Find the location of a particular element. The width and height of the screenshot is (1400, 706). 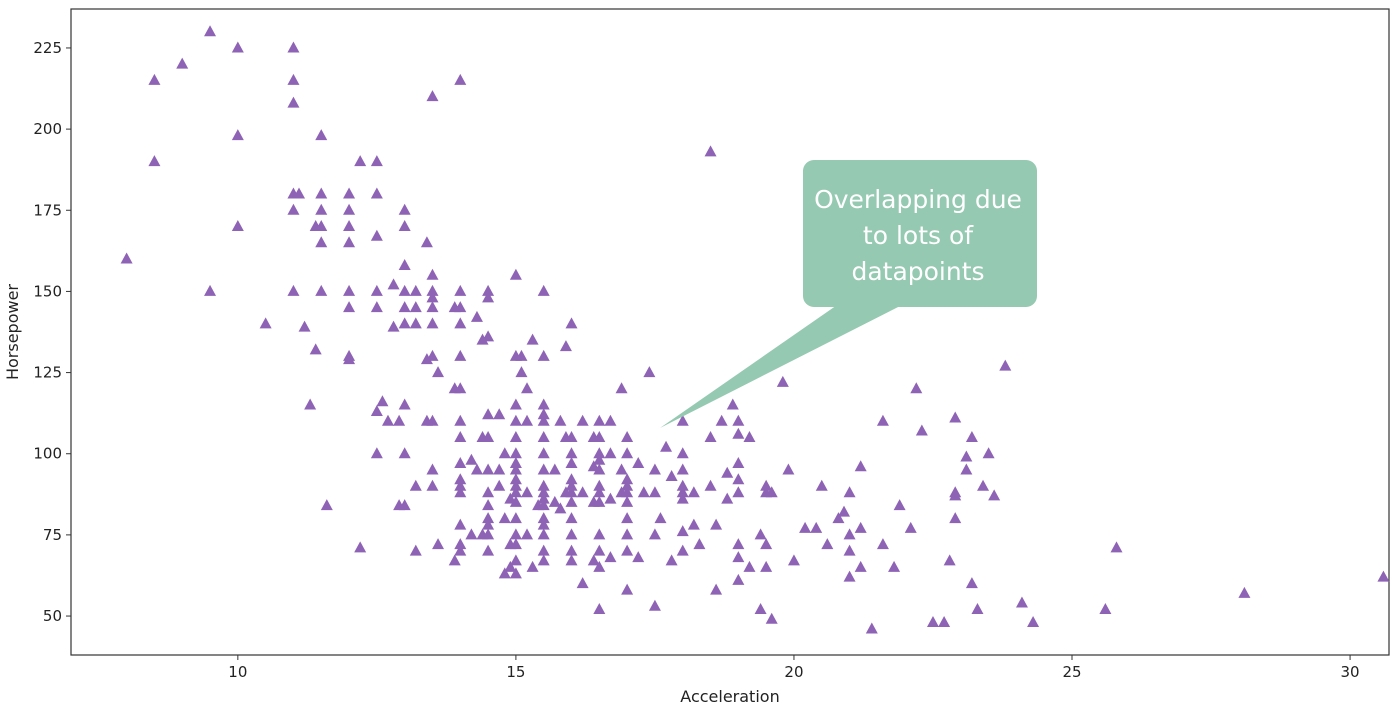

callout-box is located at coordinates (920, 233).